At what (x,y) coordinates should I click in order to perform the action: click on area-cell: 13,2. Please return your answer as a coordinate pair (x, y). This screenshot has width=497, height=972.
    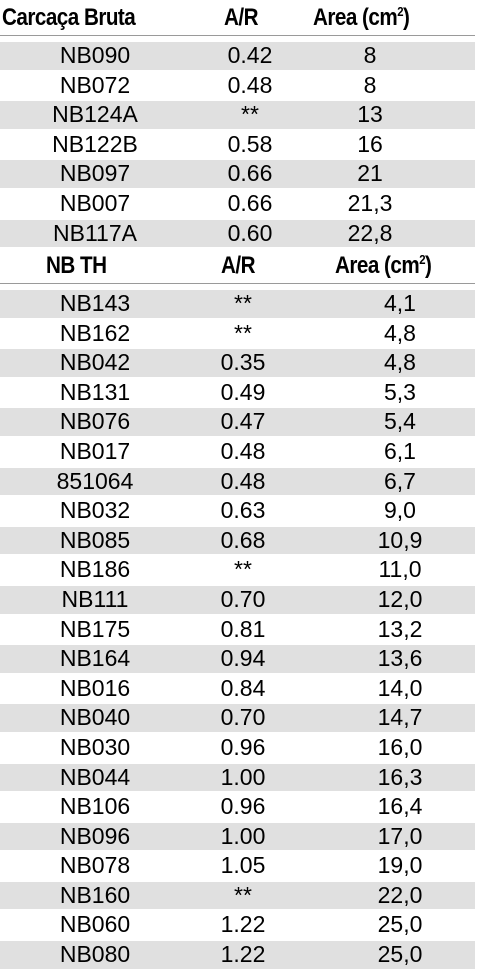
    Looking at the image, I should click on (400, 628).